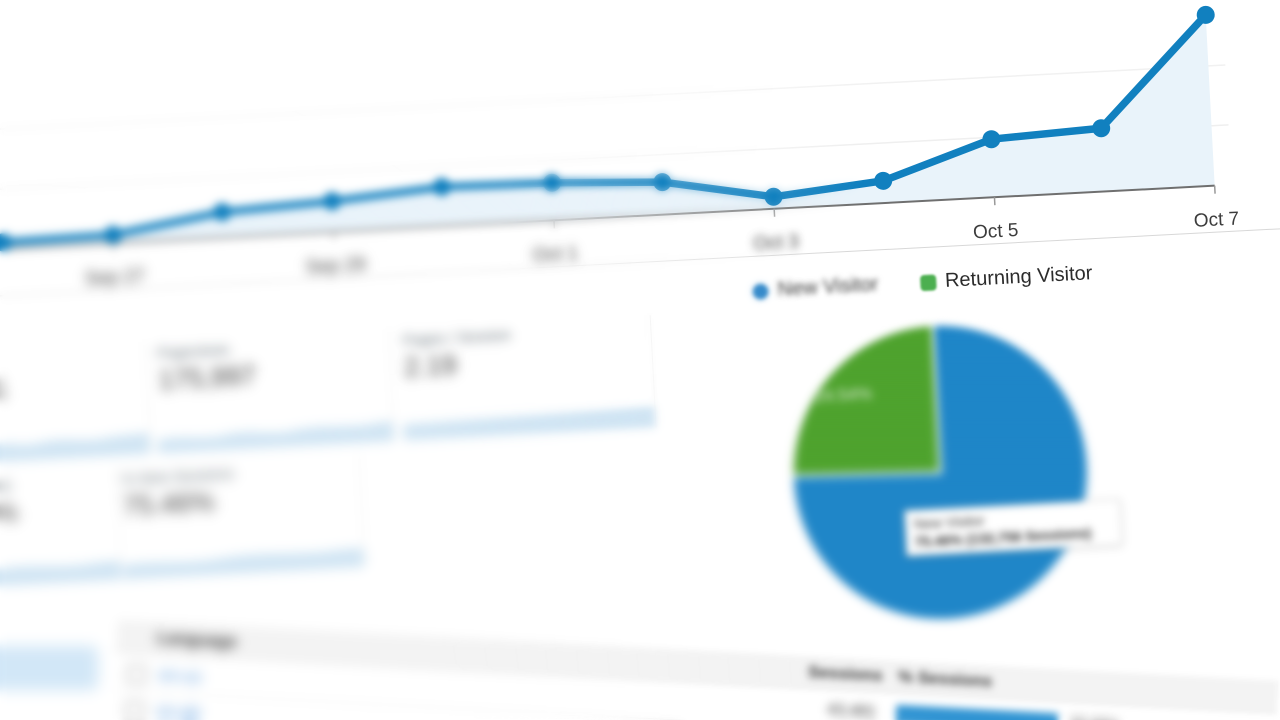 This screenshot has height=720, width=1280. Describe the element at coordinates (273, 391) in the screenshot. I see `metric-card: Pageviews 175,997` at that location.